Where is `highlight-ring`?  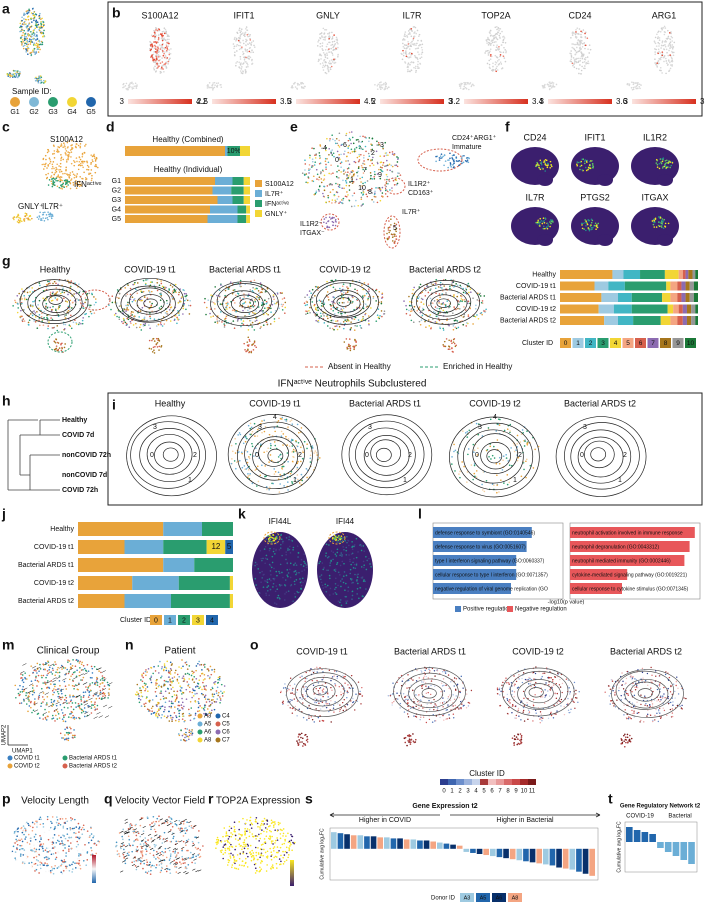
highlight-ring is located at coordinates (392, 232).